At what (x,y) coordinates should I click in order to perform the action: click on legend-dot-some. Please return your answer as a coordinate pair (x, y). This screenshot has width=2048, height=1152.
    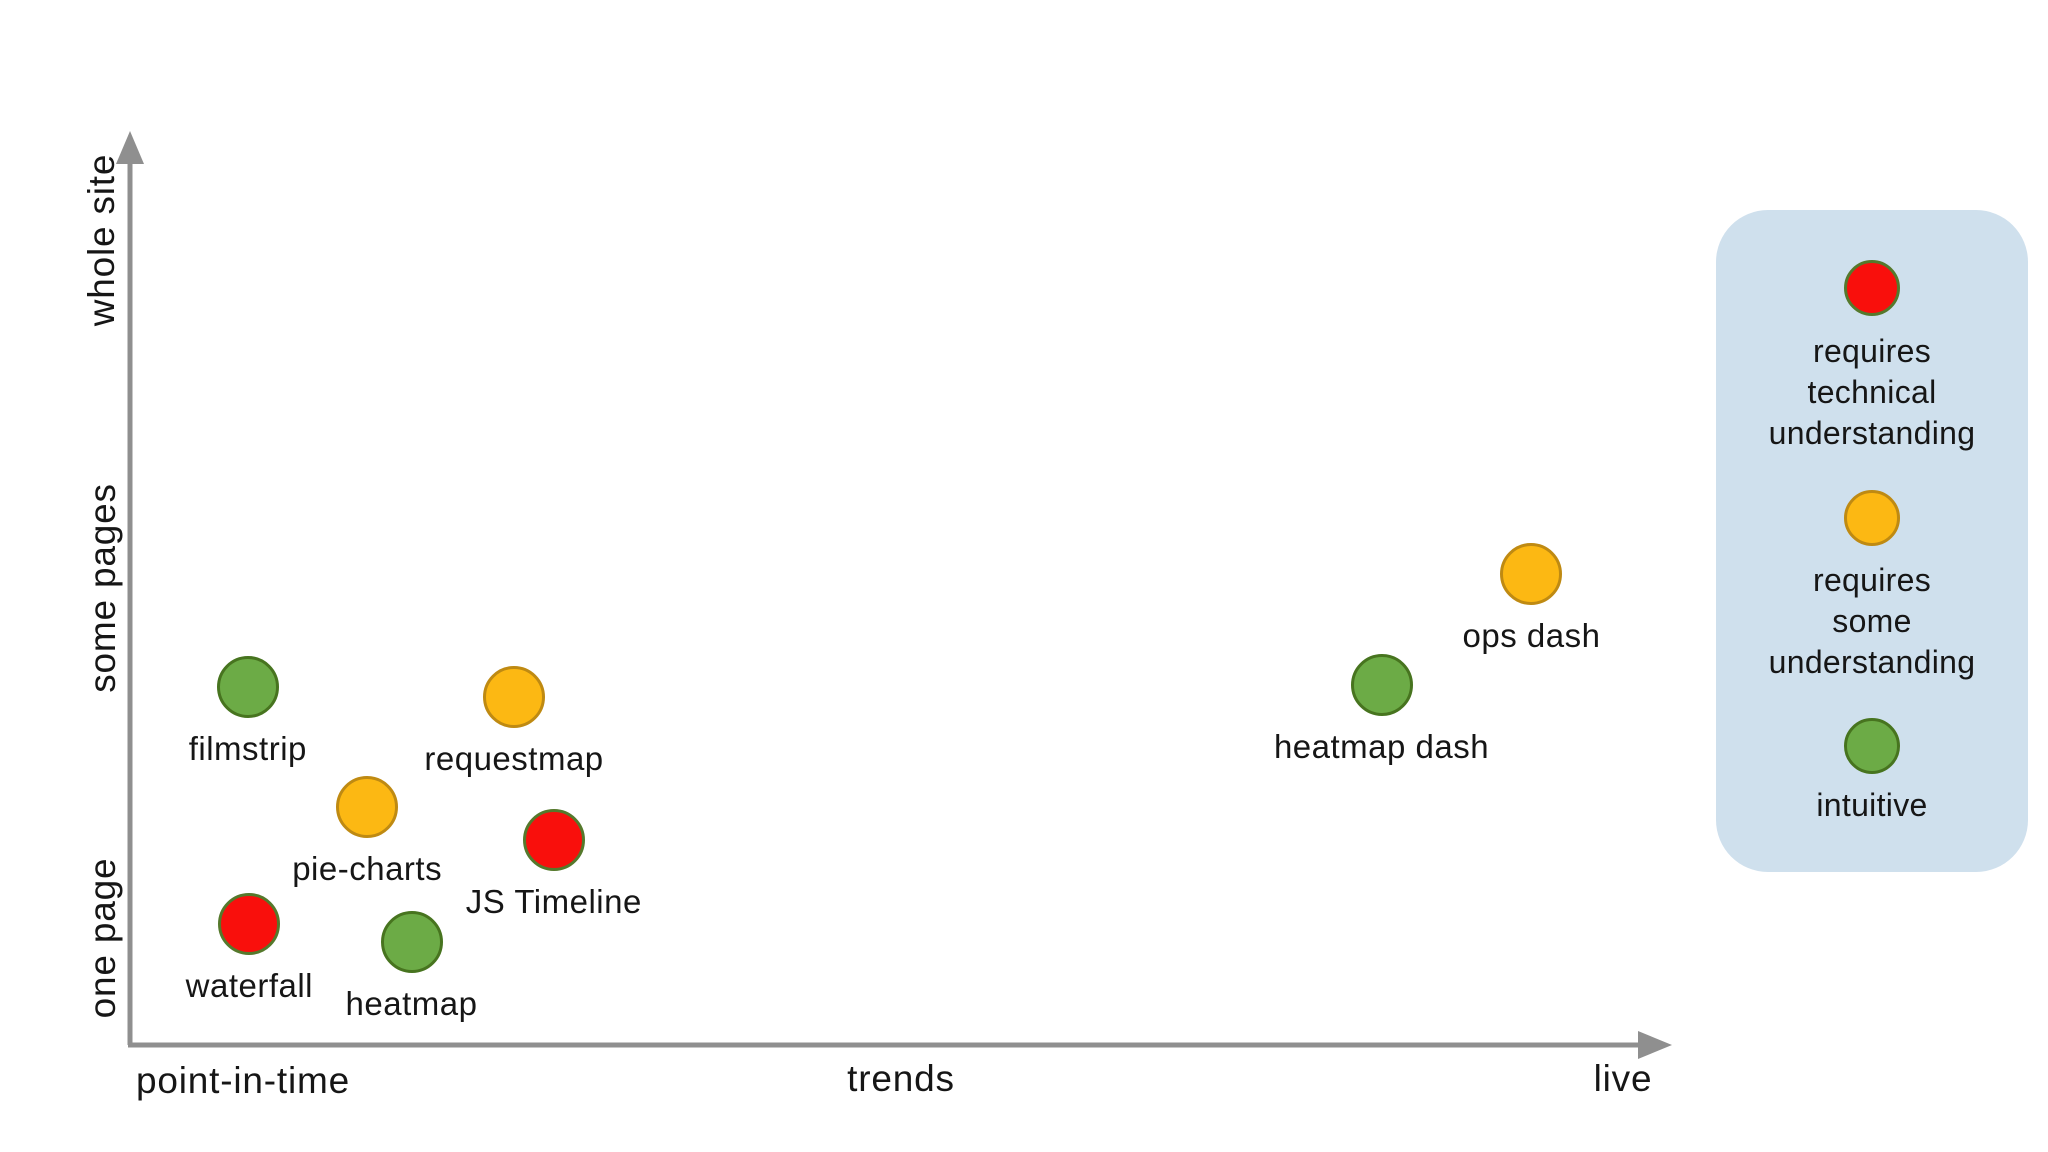
    Looking at the image, I should click on (1872, 518).